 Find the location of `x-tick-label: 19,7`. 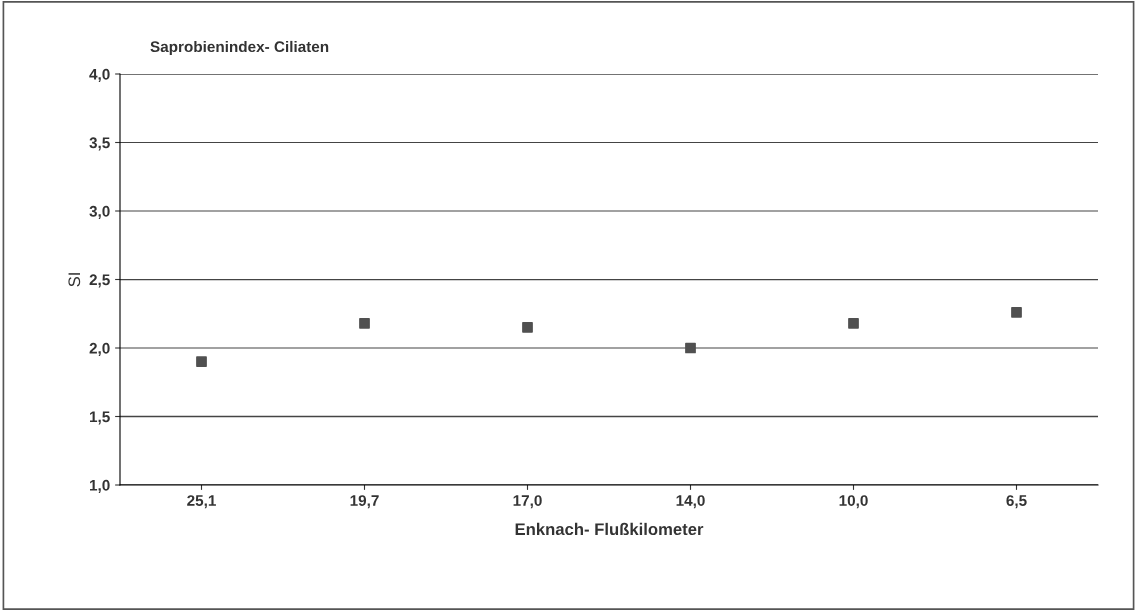

x-tick-label: 19,7 is located at coordinates (364, 502).